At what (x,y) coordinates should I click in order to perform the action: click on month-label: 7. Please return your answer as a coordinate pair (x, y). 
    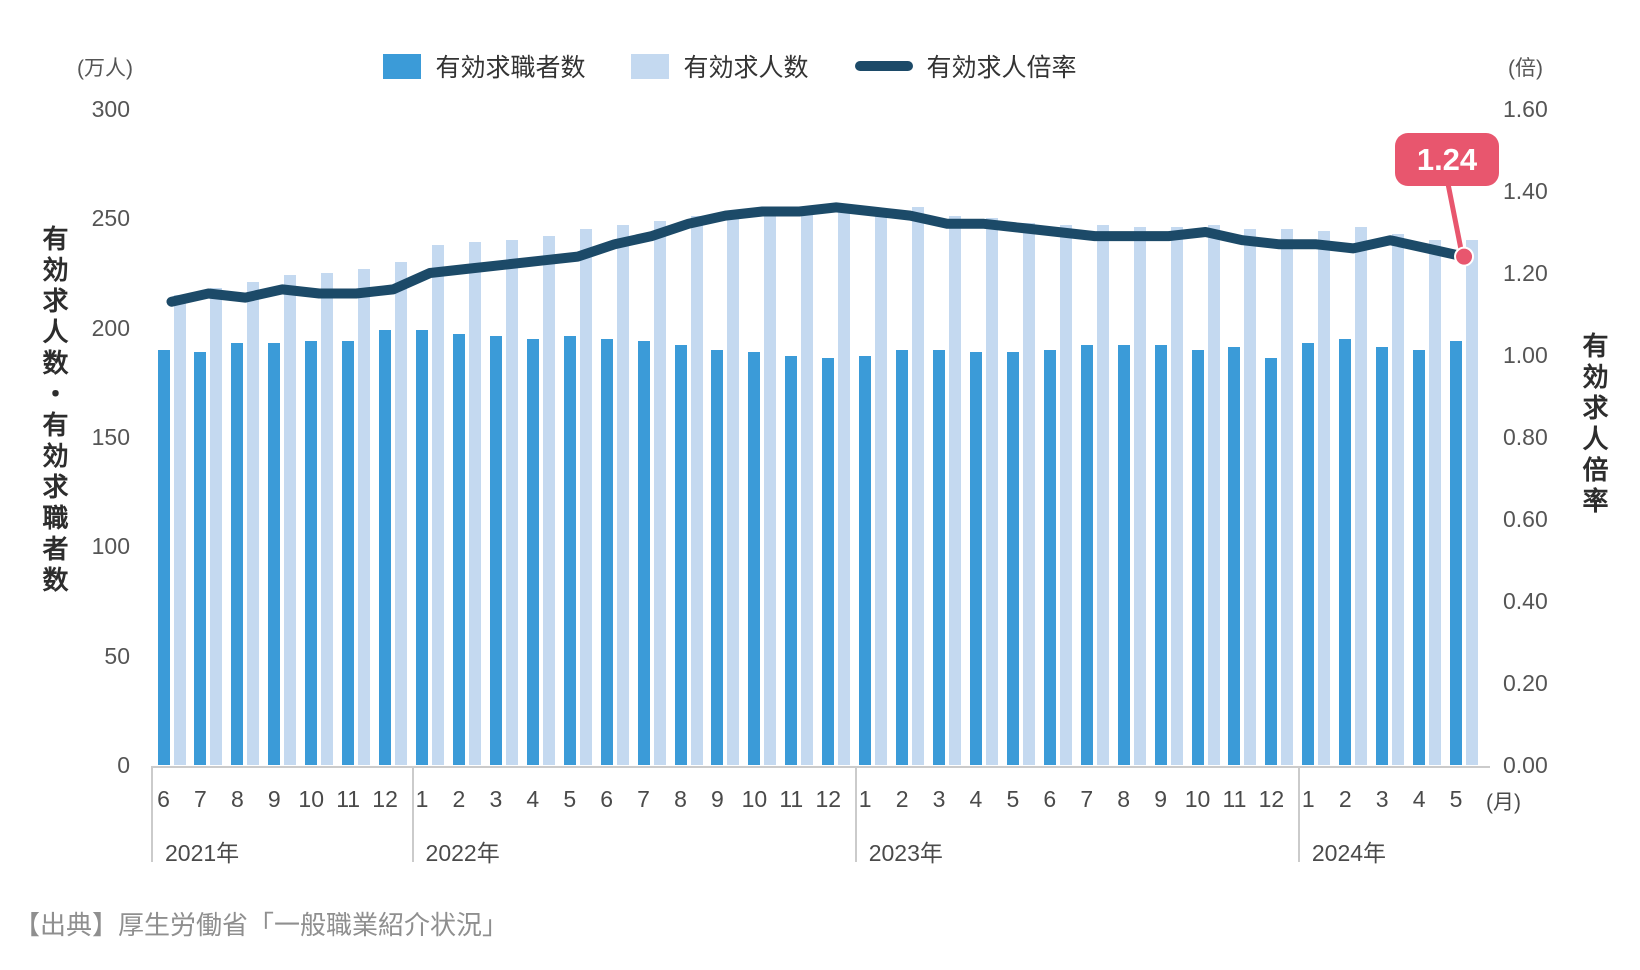
    Looking at the image, I should click on (643, 799).